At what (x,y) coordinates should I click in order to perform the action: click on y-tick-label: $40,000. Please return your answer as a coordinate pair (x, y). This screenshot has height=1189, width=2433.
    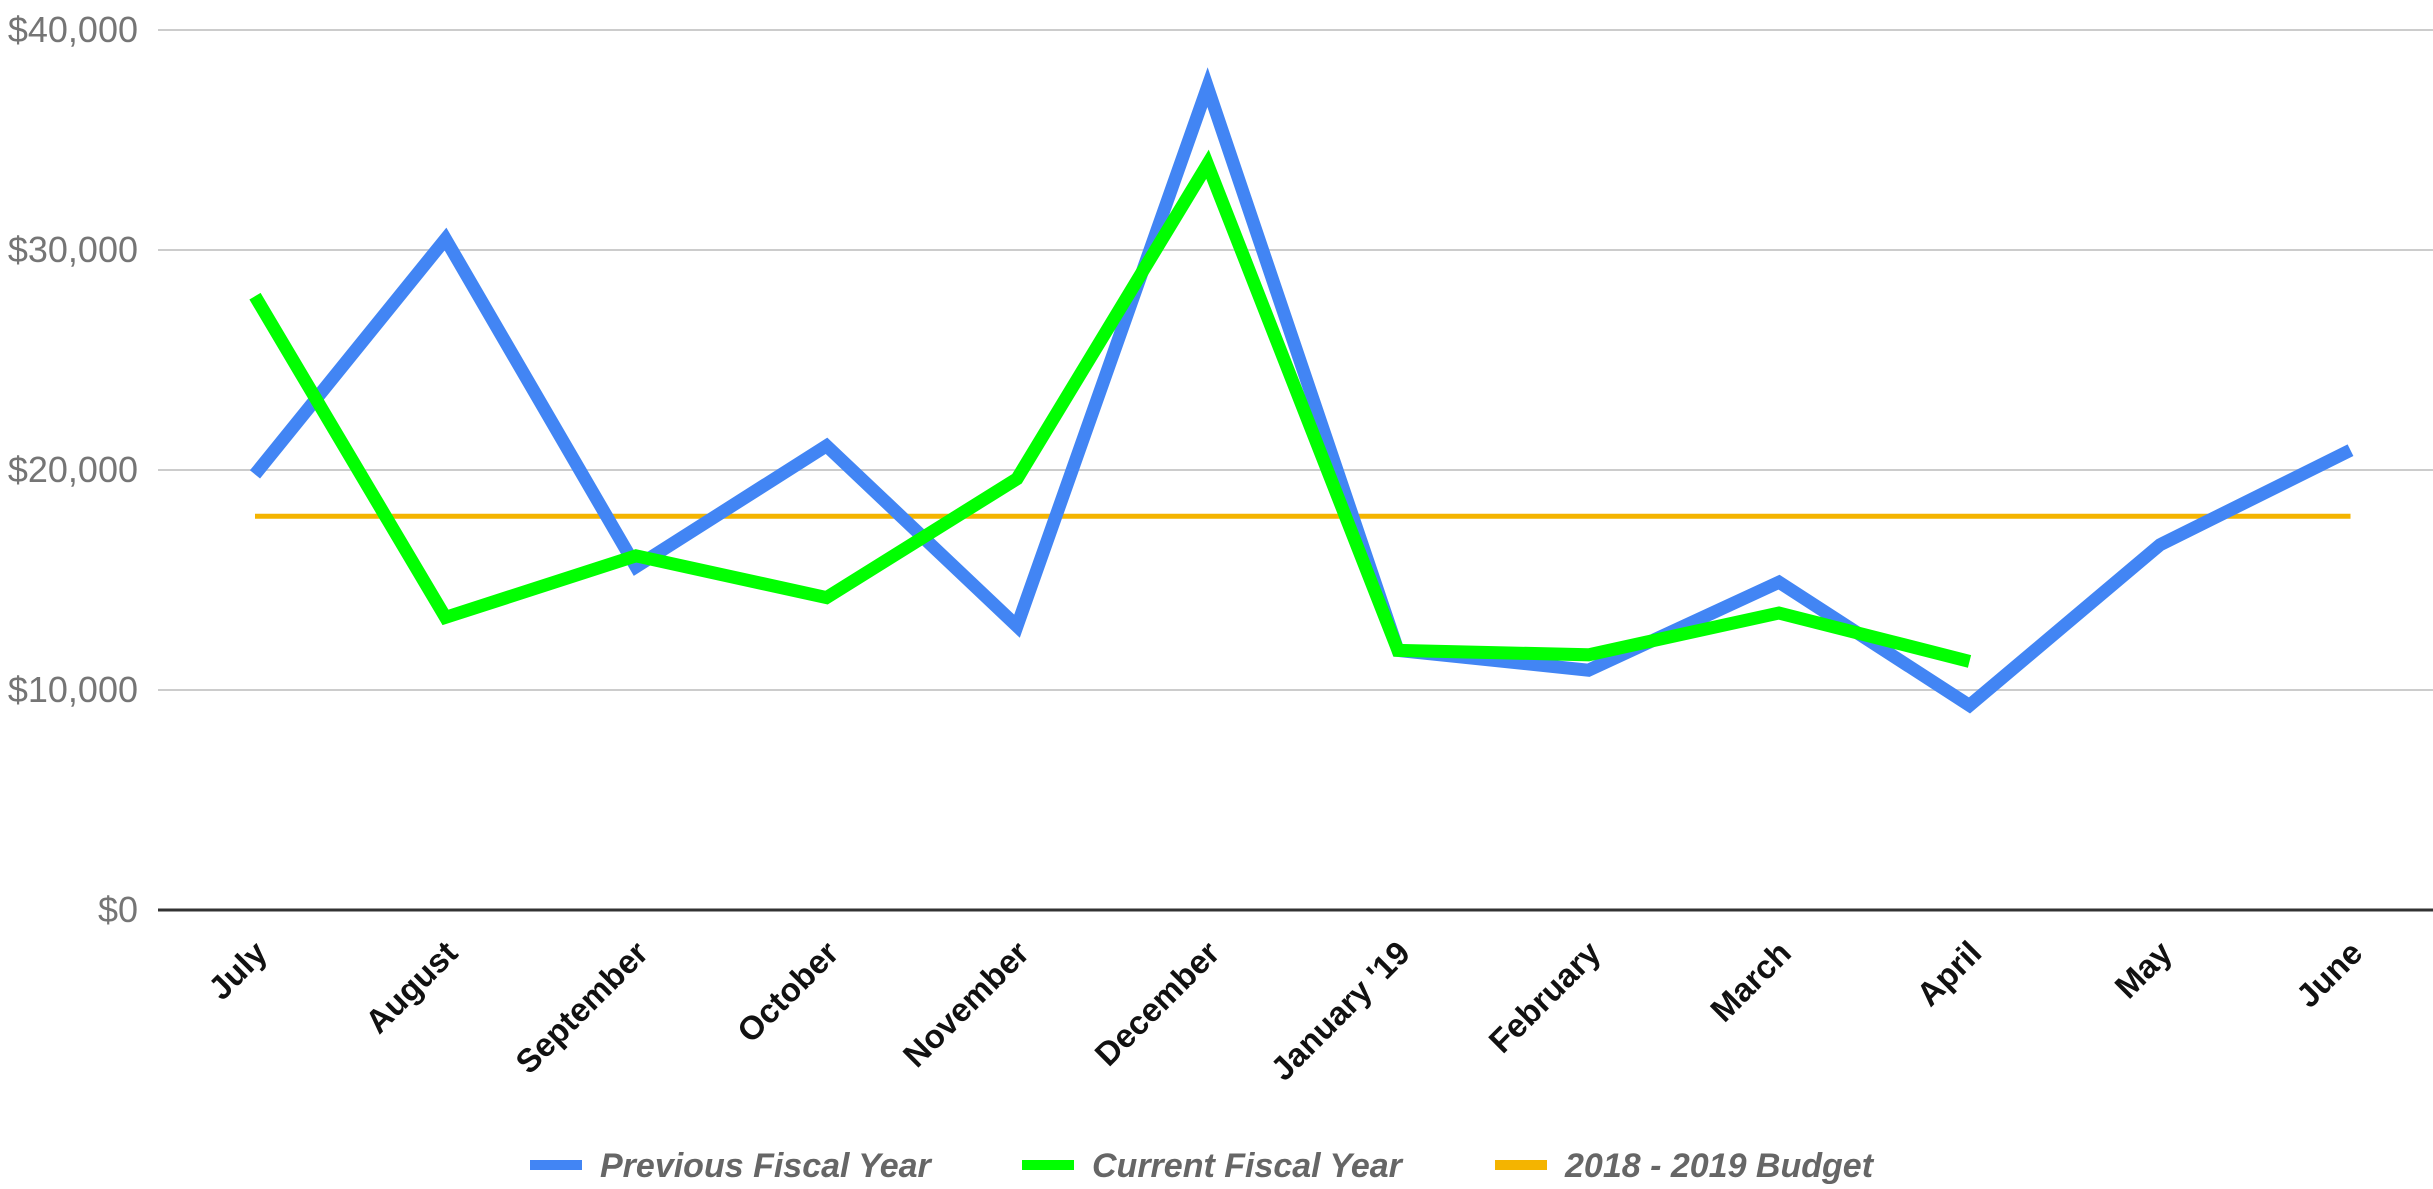
    Looking at the image, I should click on (73, 29).